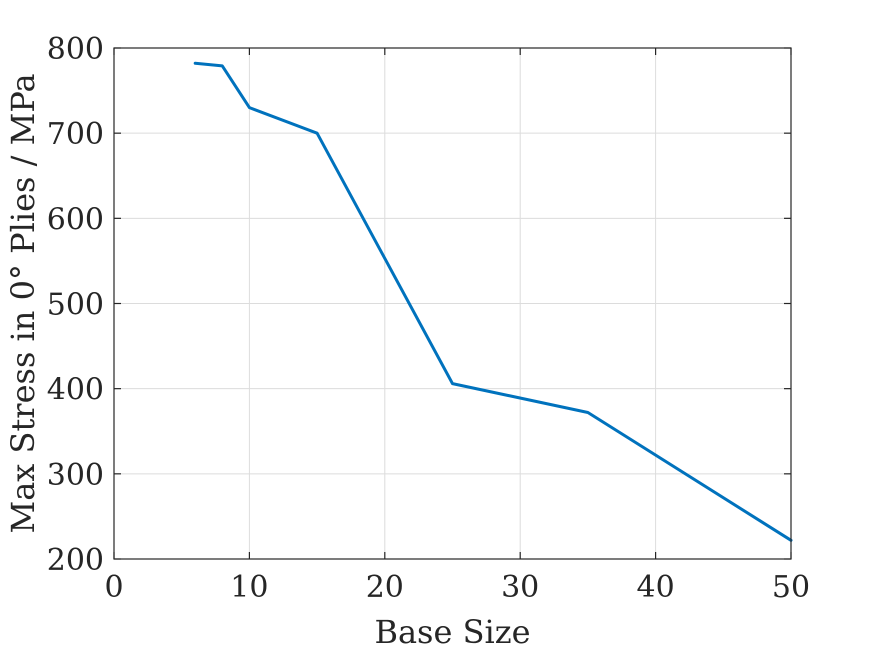 This screenshot has width=875, height=656. I want to click on y-tick-label: 700, so click(75, 134).